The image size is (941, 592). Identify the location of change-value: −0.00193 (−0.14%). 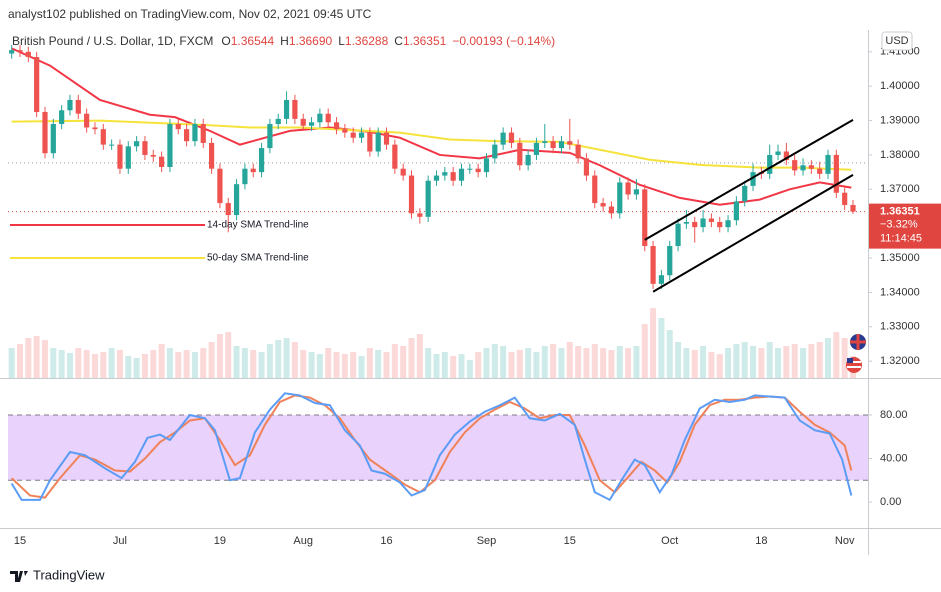
(503, 41).